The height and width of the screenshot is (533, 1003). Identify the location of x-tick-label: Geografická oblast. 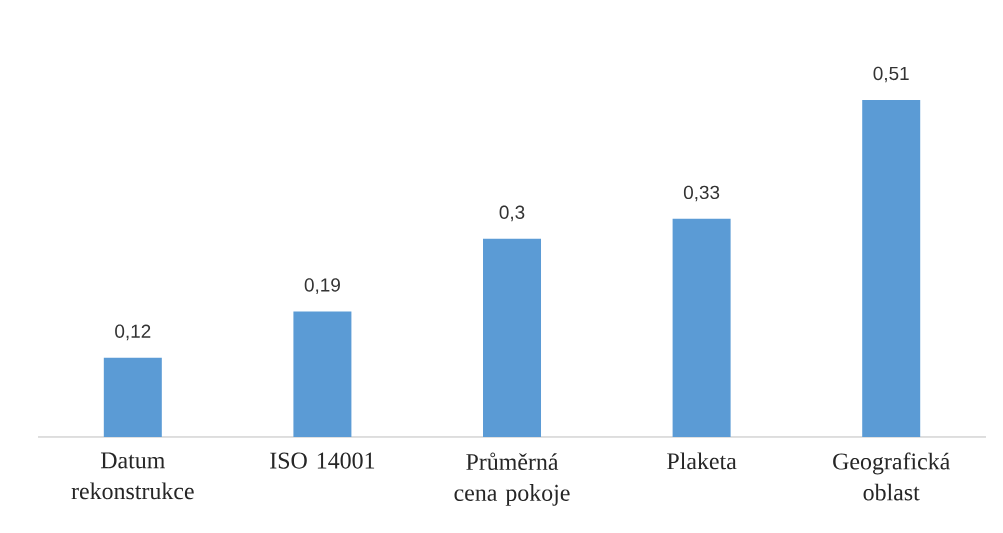
(891, 476).